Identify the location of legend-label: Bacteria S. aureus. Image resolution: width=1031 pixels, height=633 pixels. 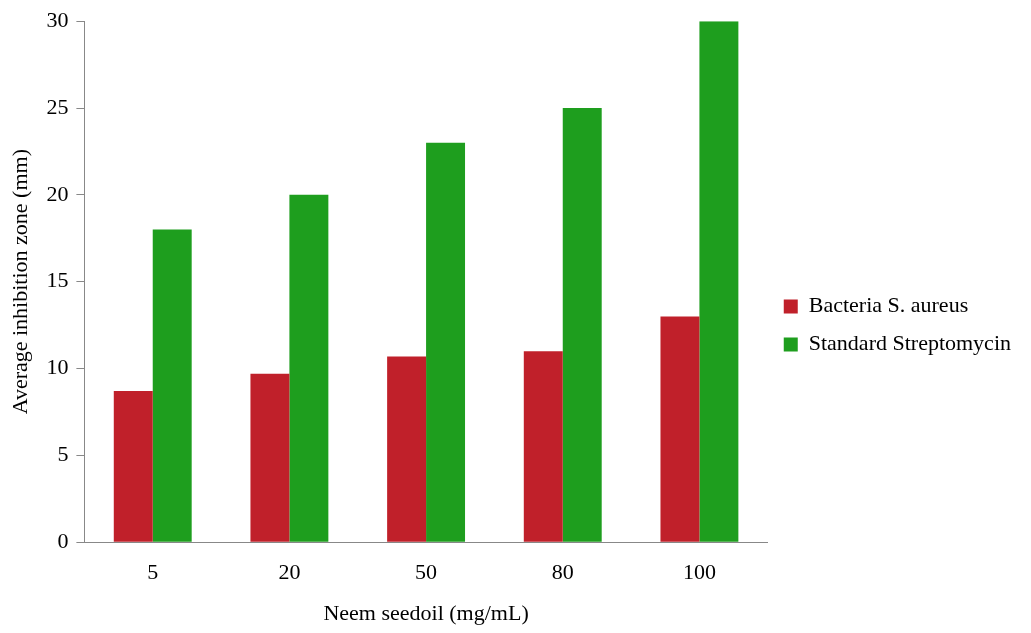
(888, 305).